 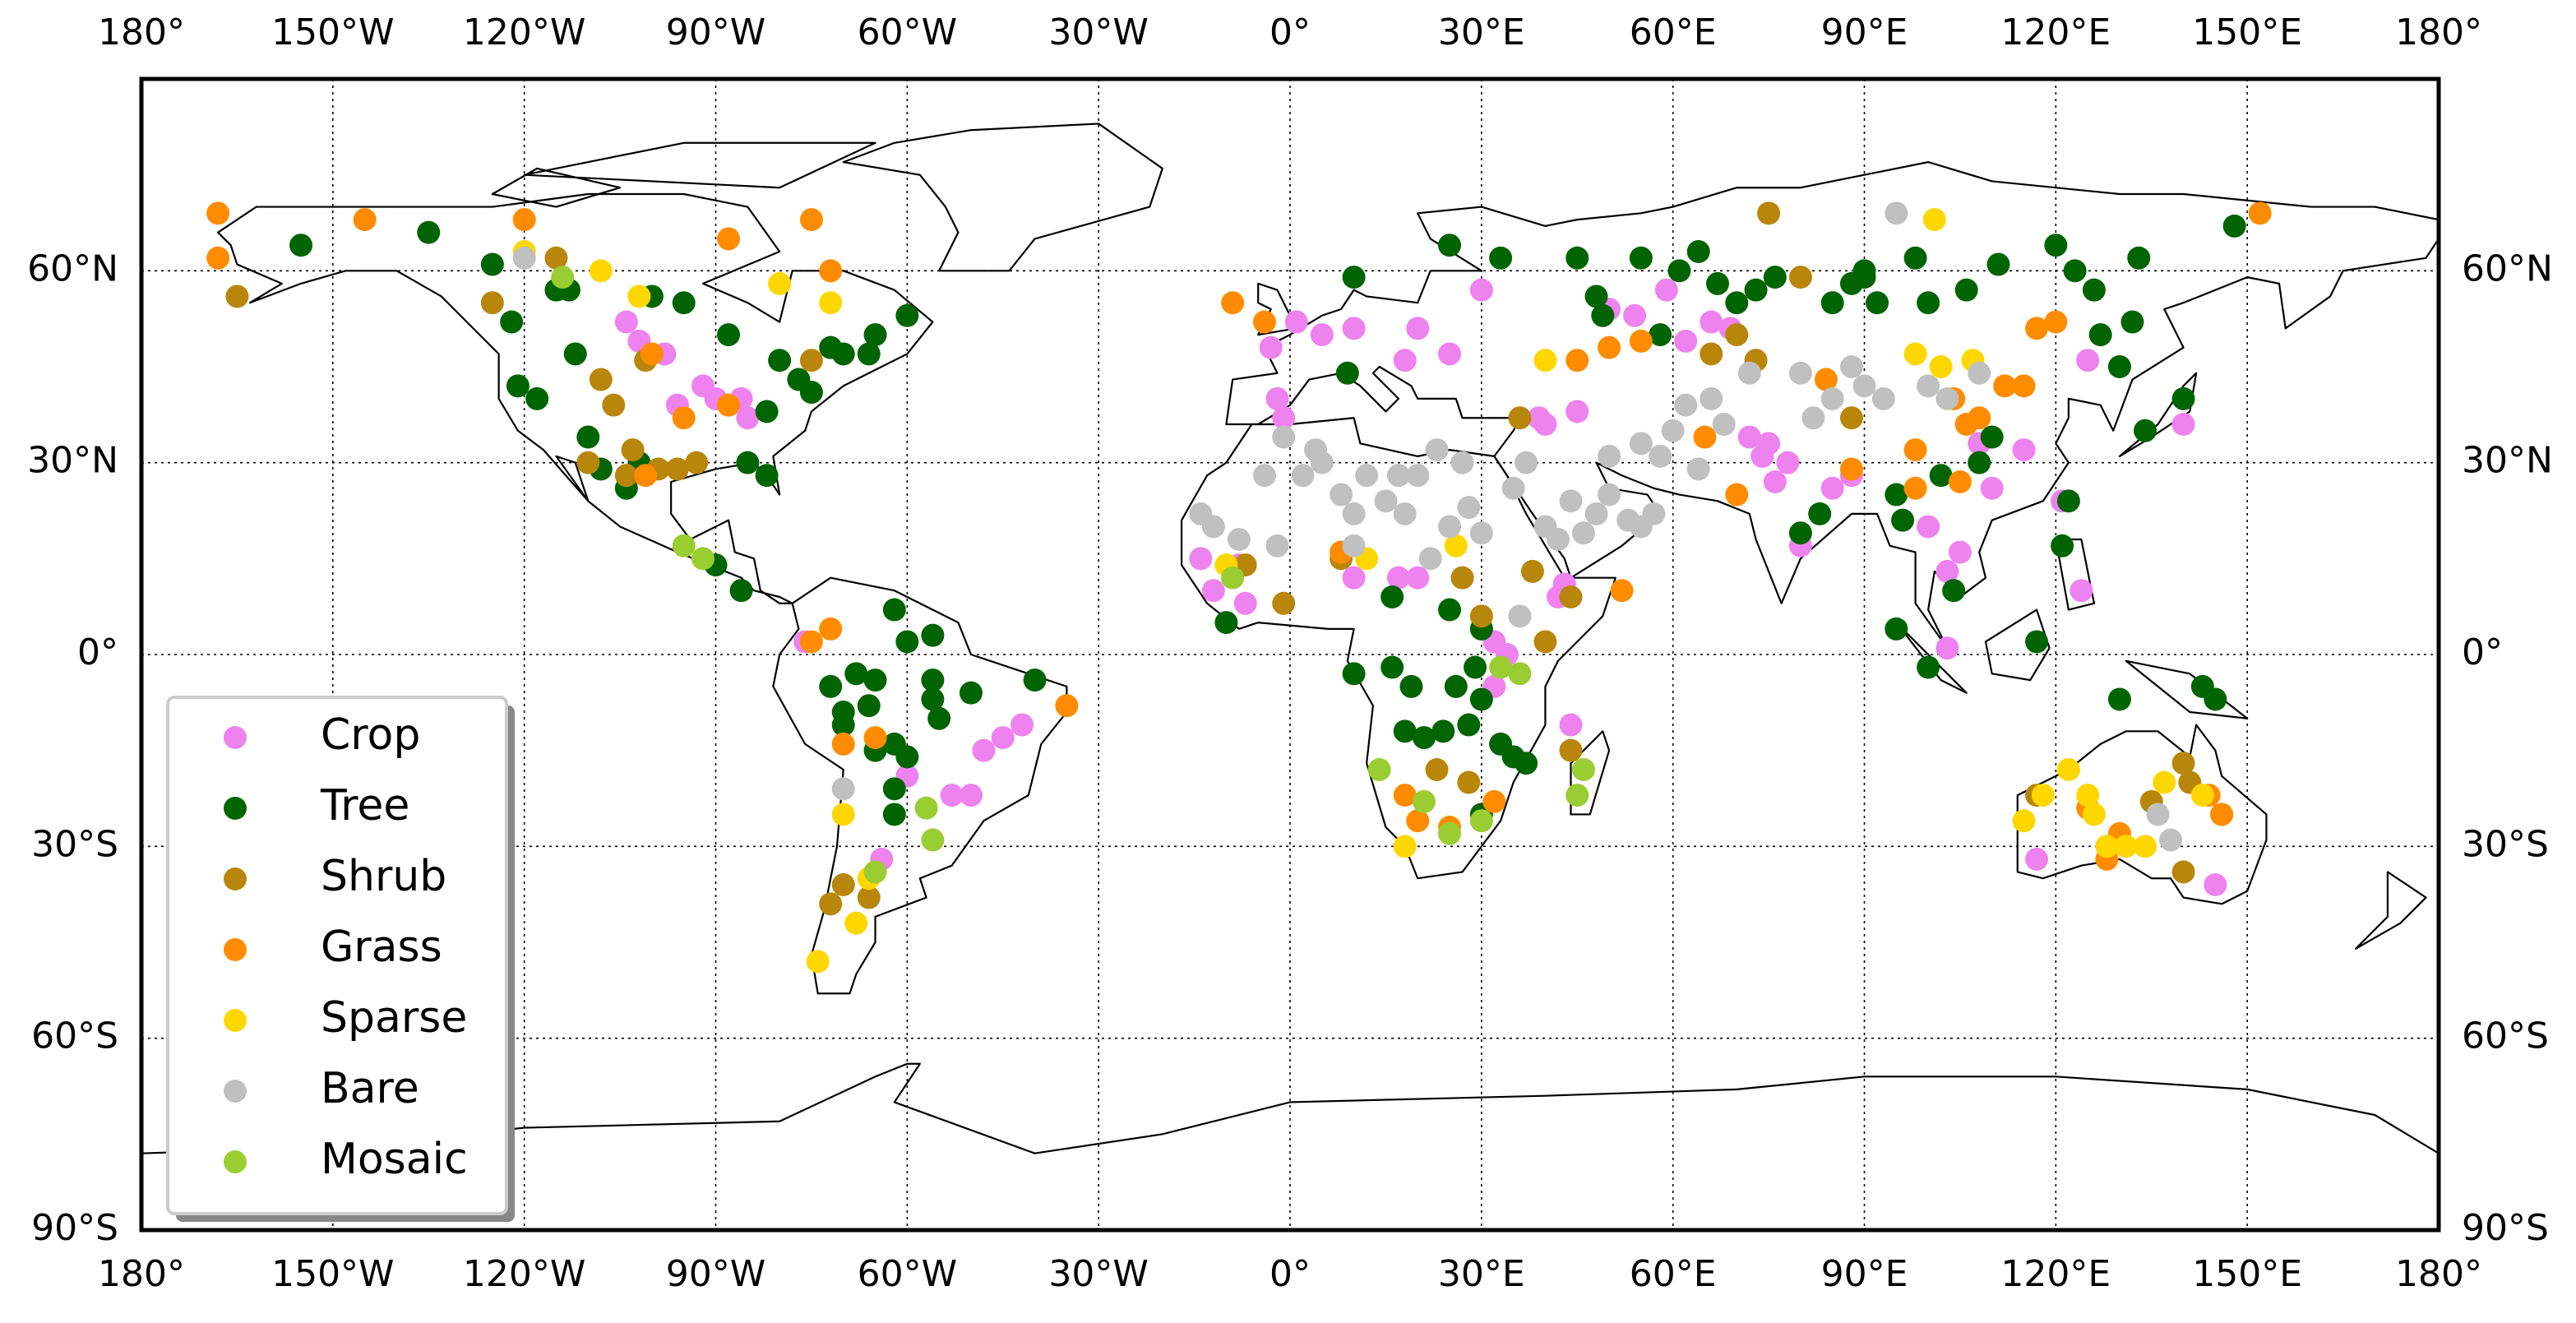 What do you see at coordinates (394, 1018) in the screenshot?
I see `legend-label: Sparse` at bounding box center [394, 1018].